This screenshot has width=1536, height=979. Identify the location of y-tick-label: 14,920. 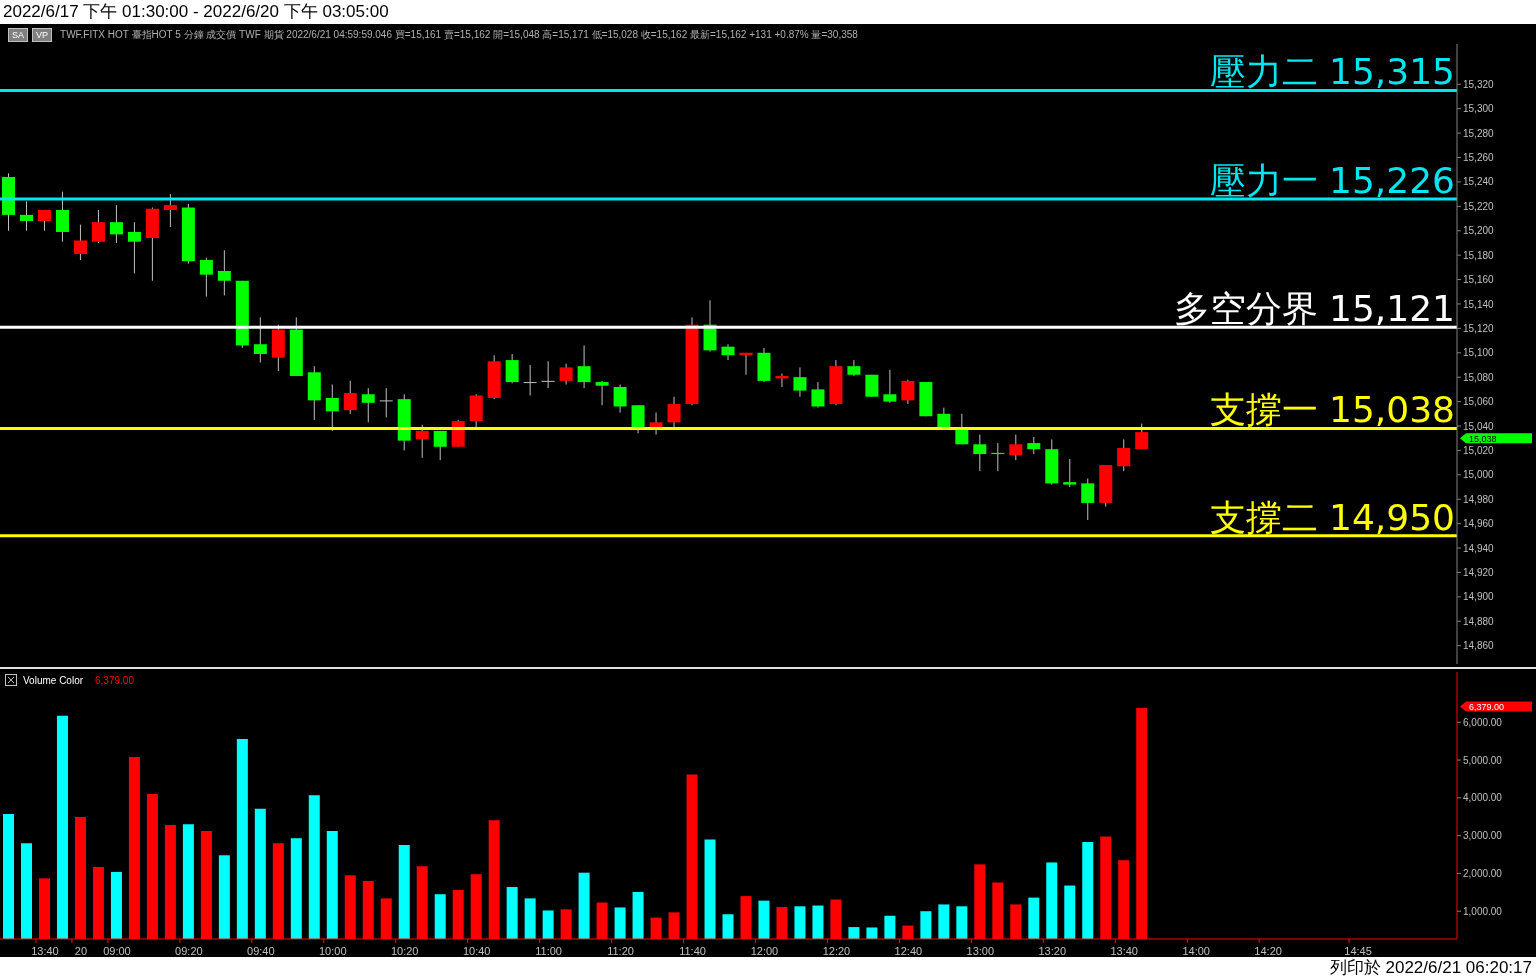
(1479, 573).